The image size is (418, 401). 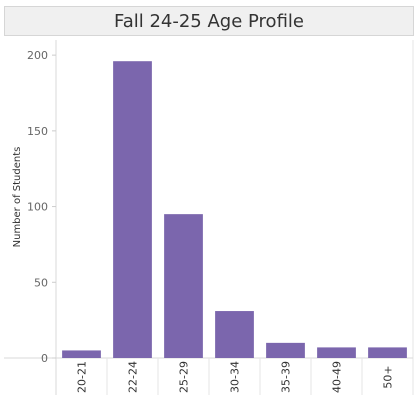 What do you see at coordinates (133, 377) in the screenshot?
I see `x-tick-label: 22-24` at bounding box center [133, 377].